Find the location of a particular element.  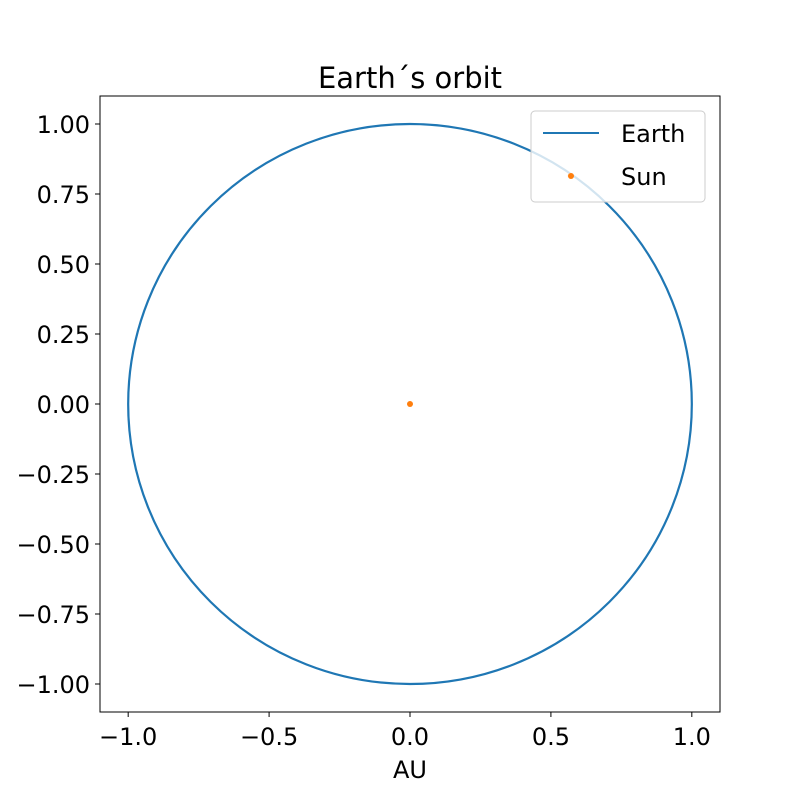

x-tick-label: 1.0 is located at coordinates (692, 737).